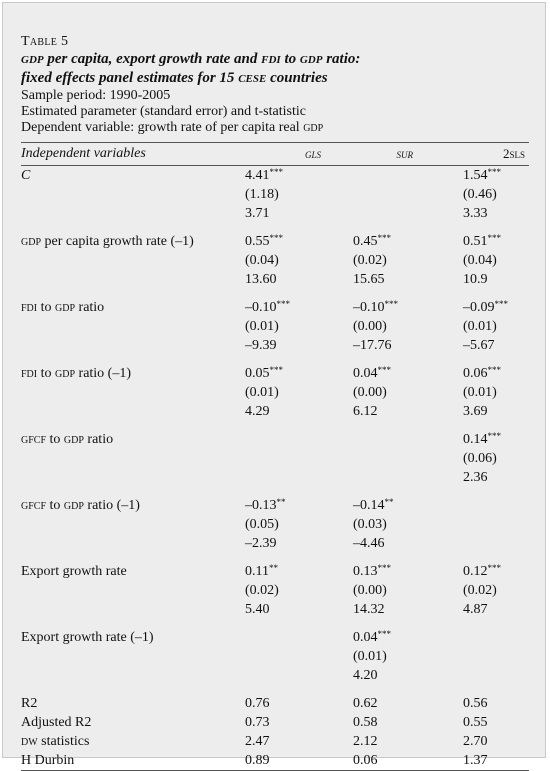  I want to click on stats-row: Adjusted R2 0.73 0.58 0.55, so click(275, 722).